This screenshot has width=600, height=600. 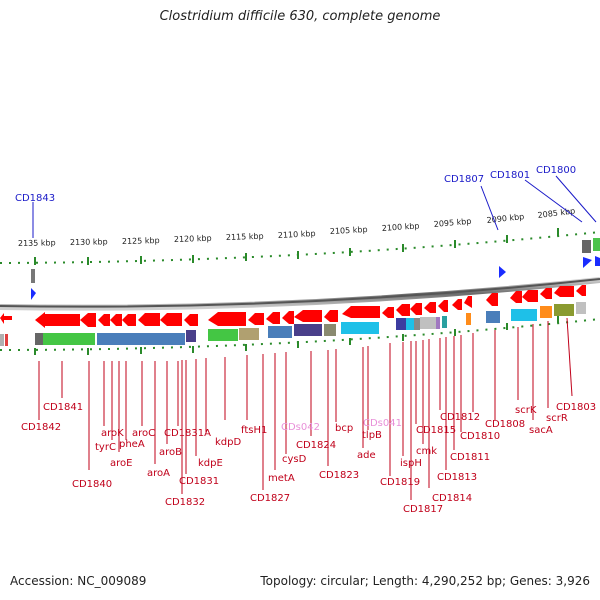 I want to click on gene-label: CD1831, so click(x=199, y=481).